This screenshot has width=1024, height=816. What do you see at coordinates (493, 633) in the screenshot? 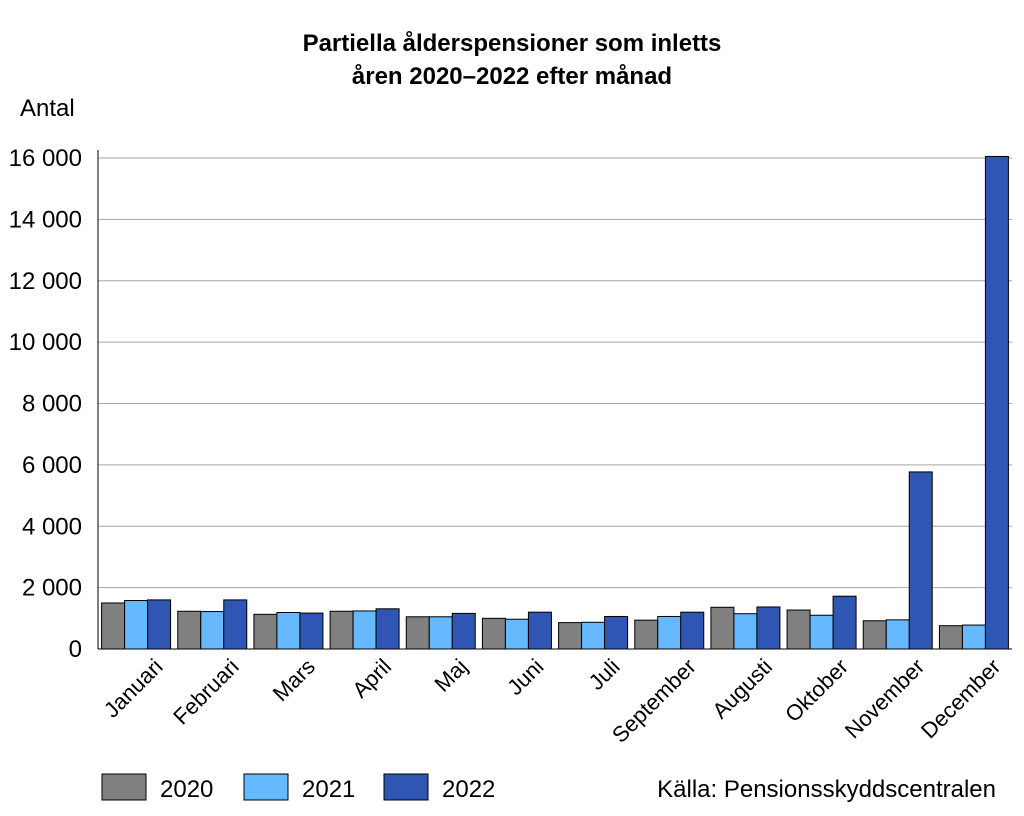
I see `bar-2020-juni` at bounding box center [493, 633].